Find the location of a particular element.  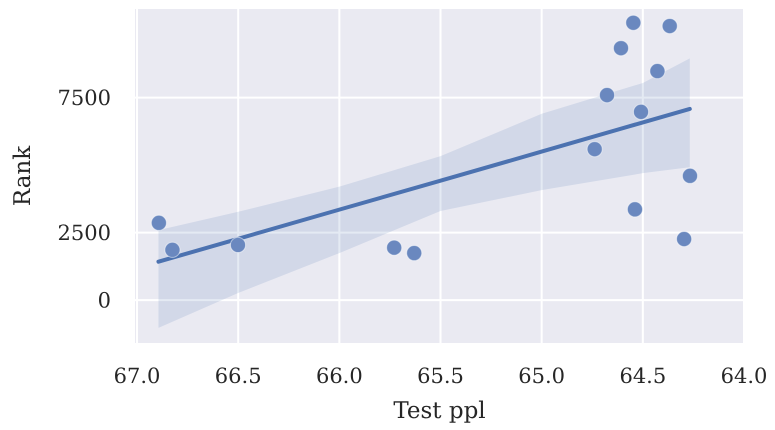

x-tick-label: 66.0 is located at coordinates (339, 376).